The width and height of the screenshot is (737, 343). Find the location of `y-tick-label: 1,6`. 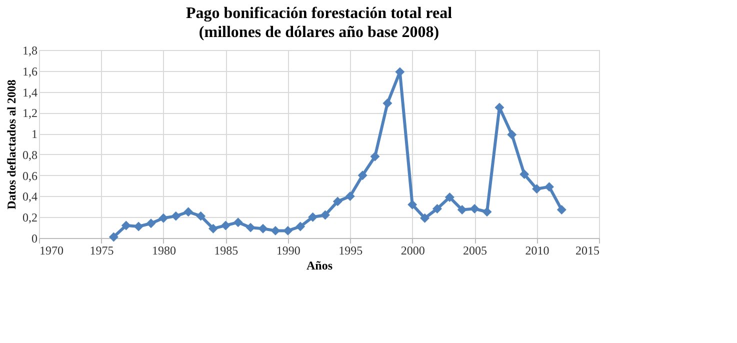

y-tick-label: 1,6 is located at coordinates (30, 71).